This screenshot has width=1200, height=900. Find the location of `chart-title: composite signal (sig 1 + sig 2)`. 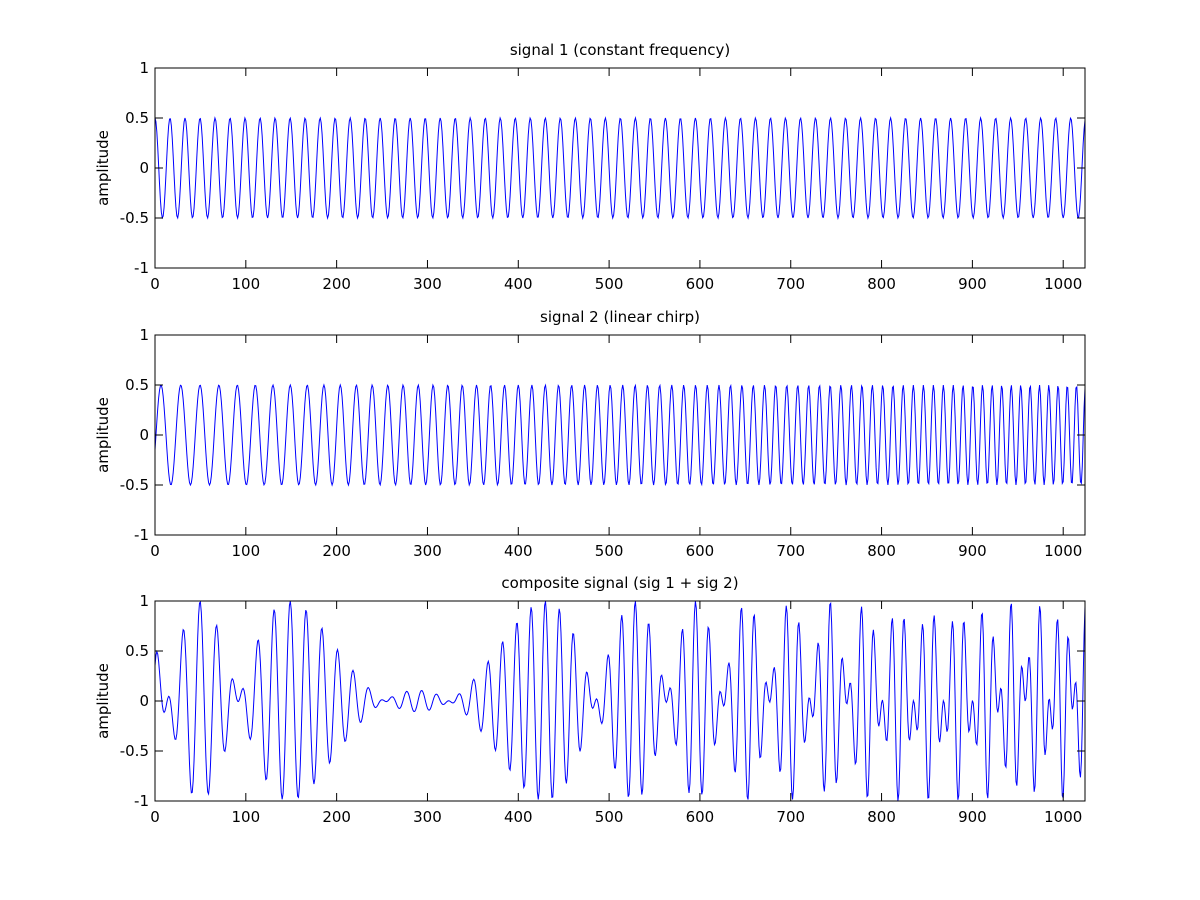

chart-title: composite signal (sig 1 + sig 2) is located at coordinates (619, 583).